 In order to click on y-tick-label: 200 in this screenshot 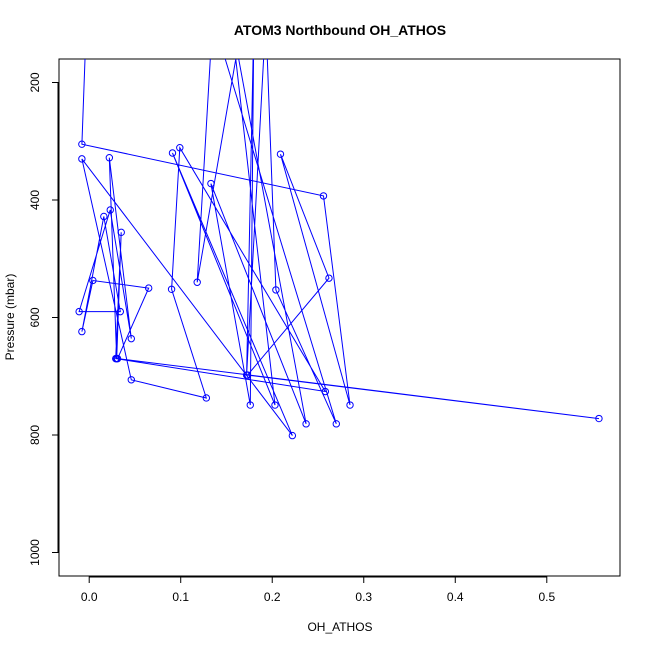, I will do `click(35, 82)`.